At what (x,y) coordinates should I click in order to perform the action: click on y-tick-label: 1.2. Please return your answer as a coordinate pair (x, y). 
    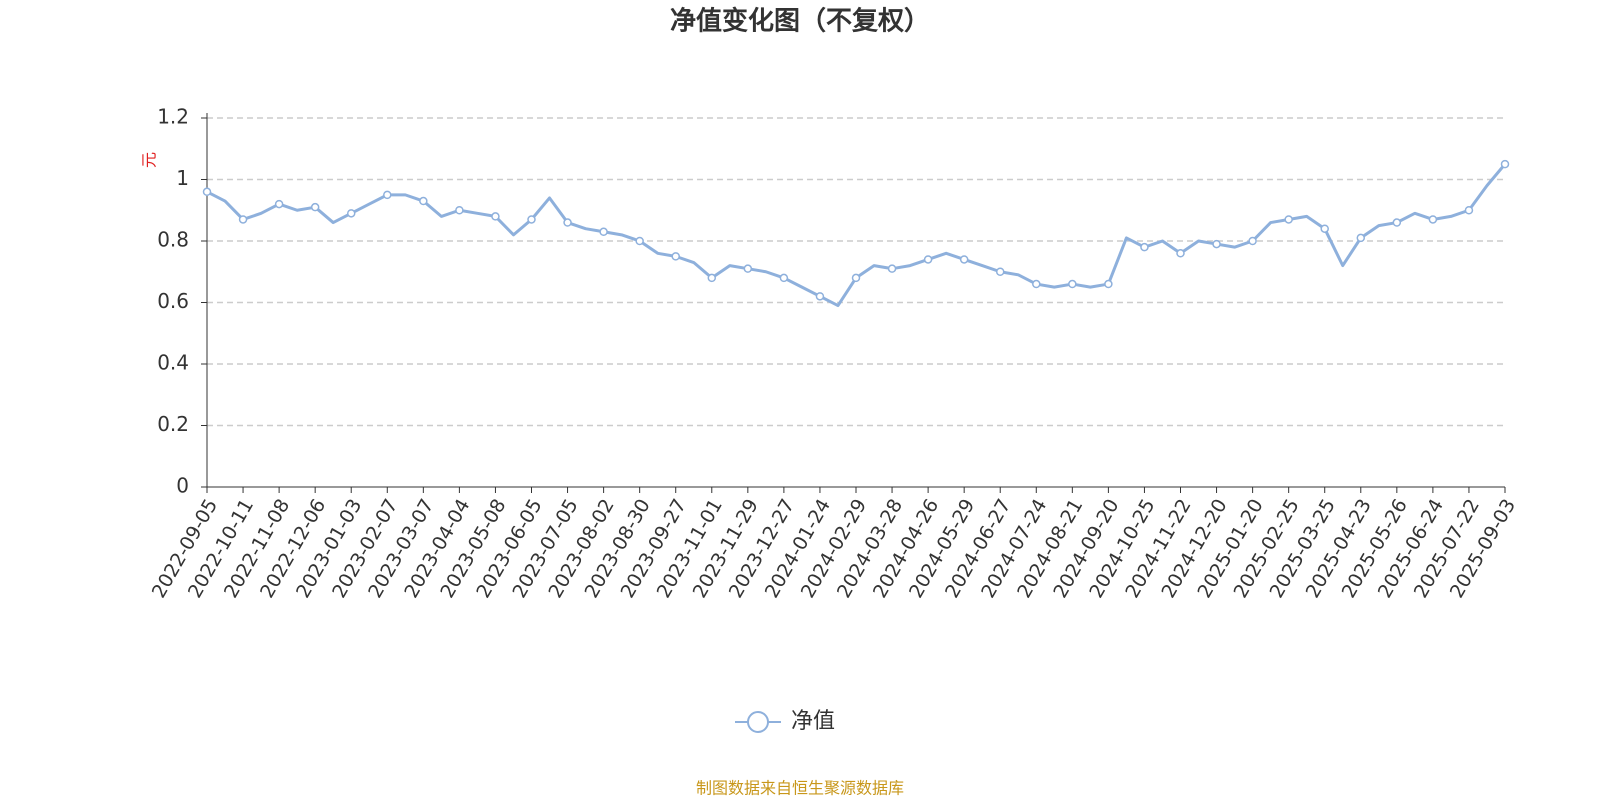
    Looking at the image, I should click on (173, 117).